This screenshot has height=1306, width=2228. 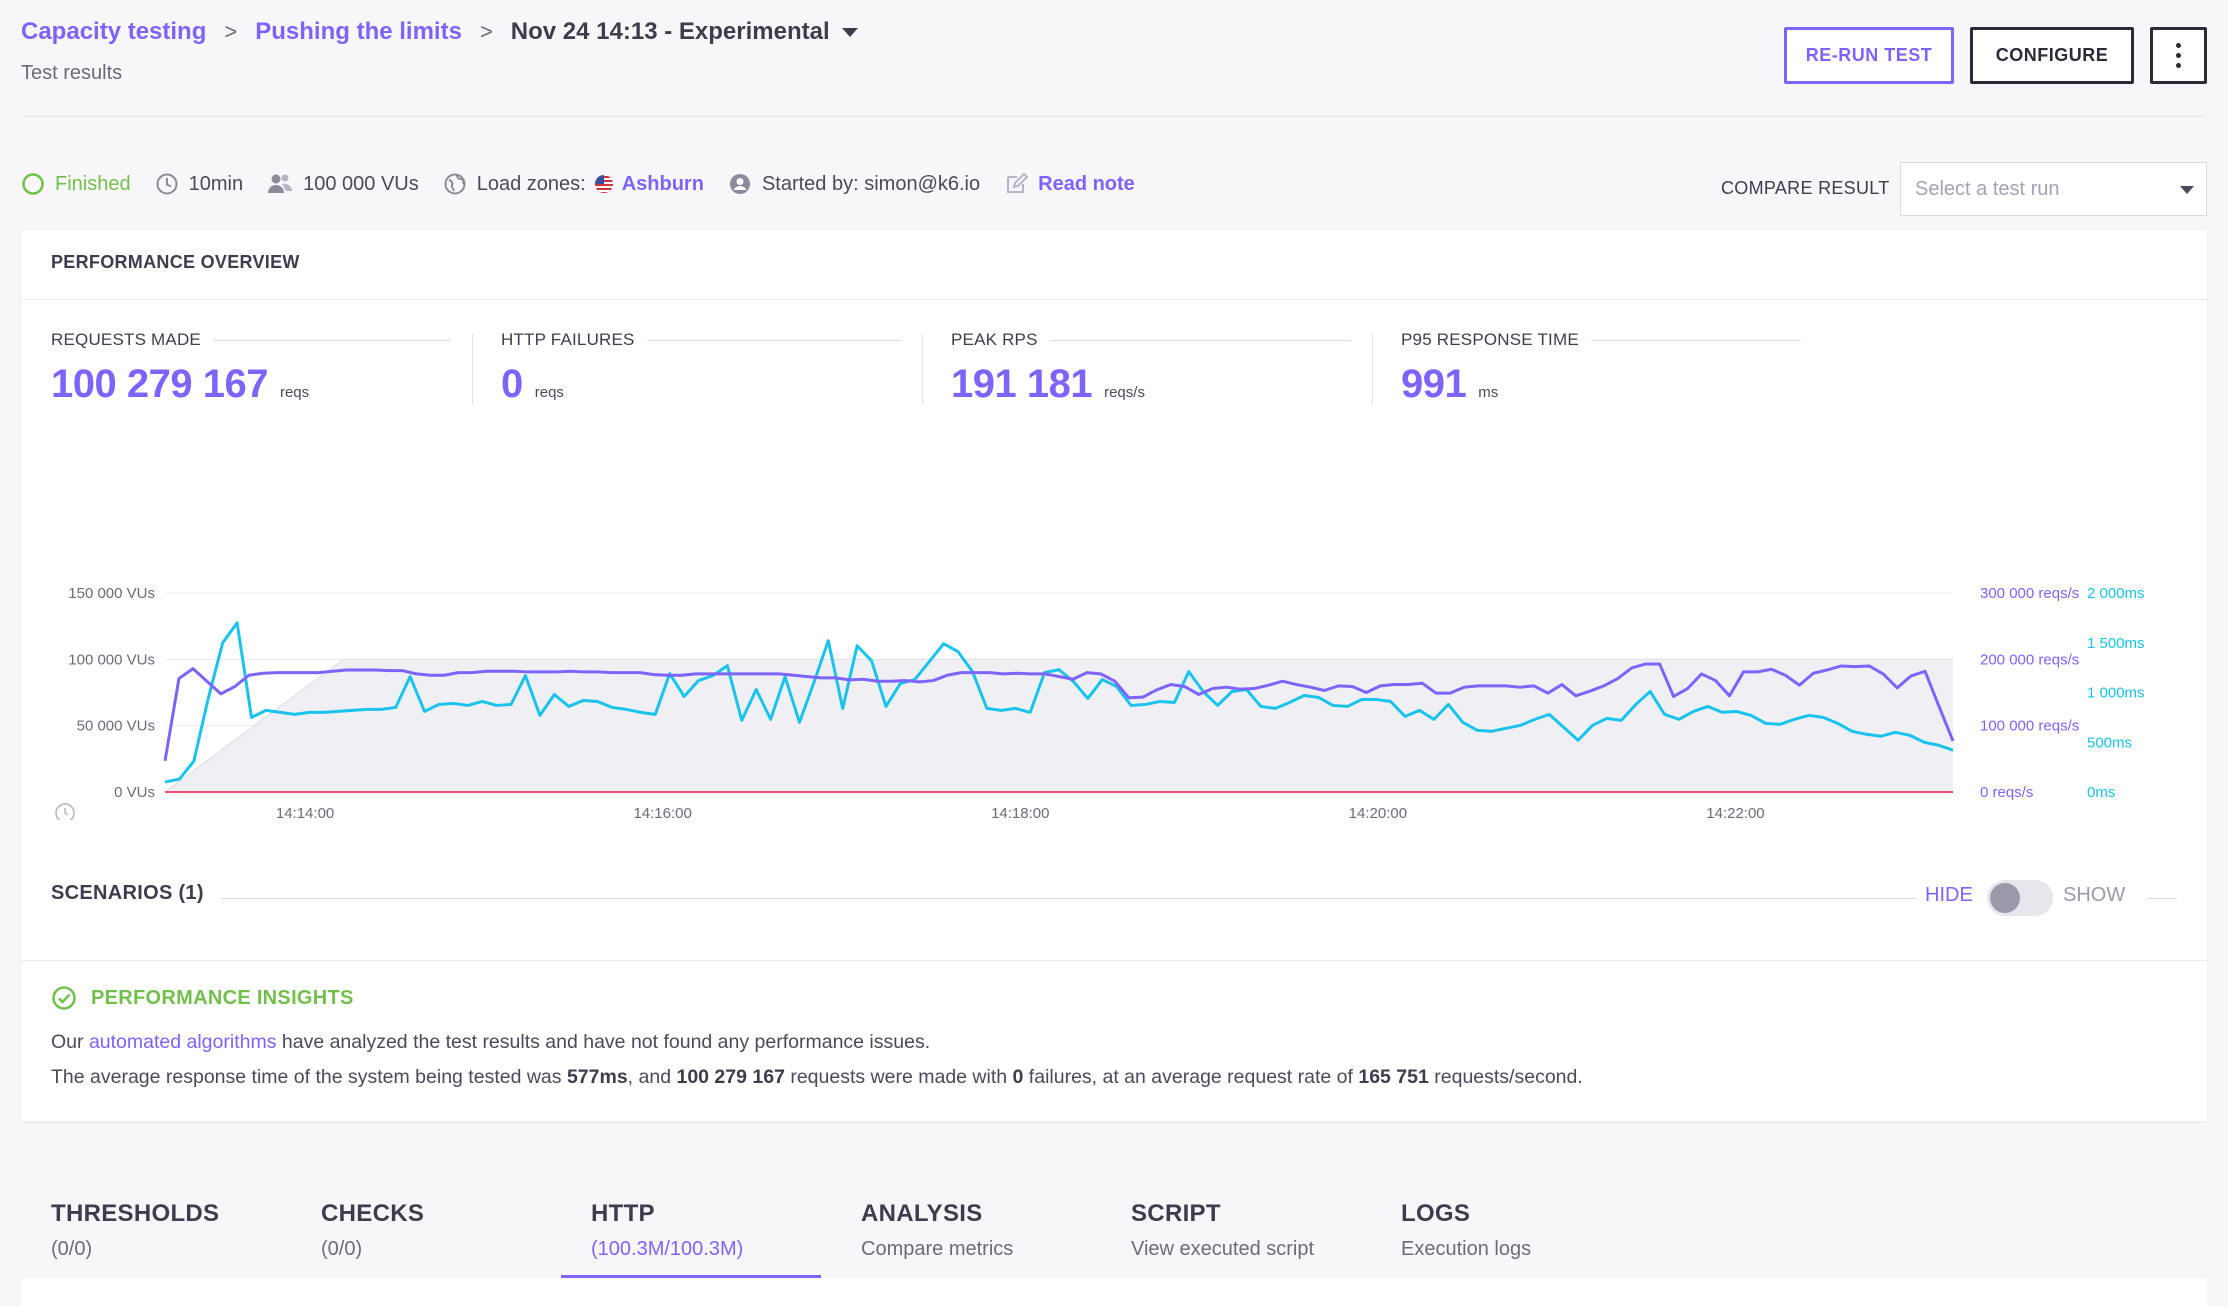 I want to click on breadcrumb-current-run: Nov 24 14:13 - Experimental, so click(x=670, y=31).